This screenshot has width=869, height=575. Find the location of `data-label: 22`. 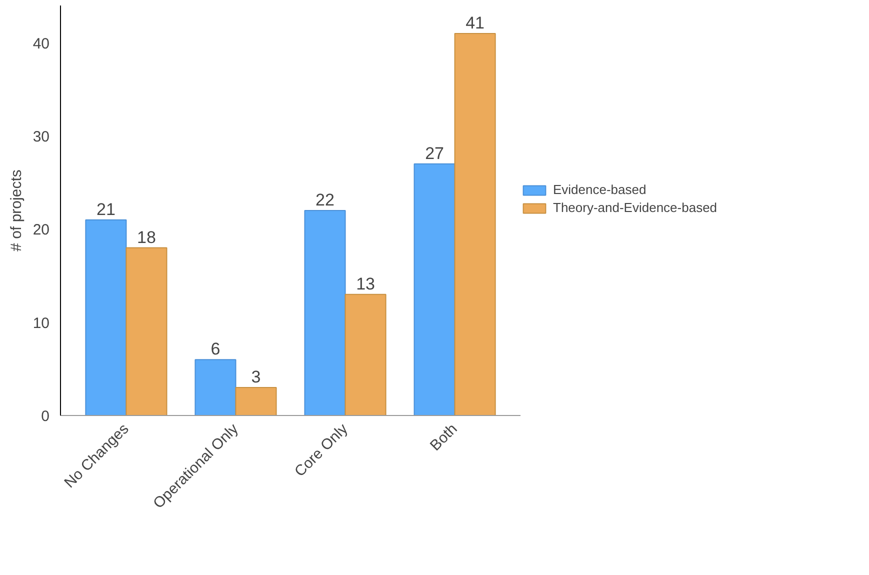

data-label: 22 is located at coordinates (325, 200).